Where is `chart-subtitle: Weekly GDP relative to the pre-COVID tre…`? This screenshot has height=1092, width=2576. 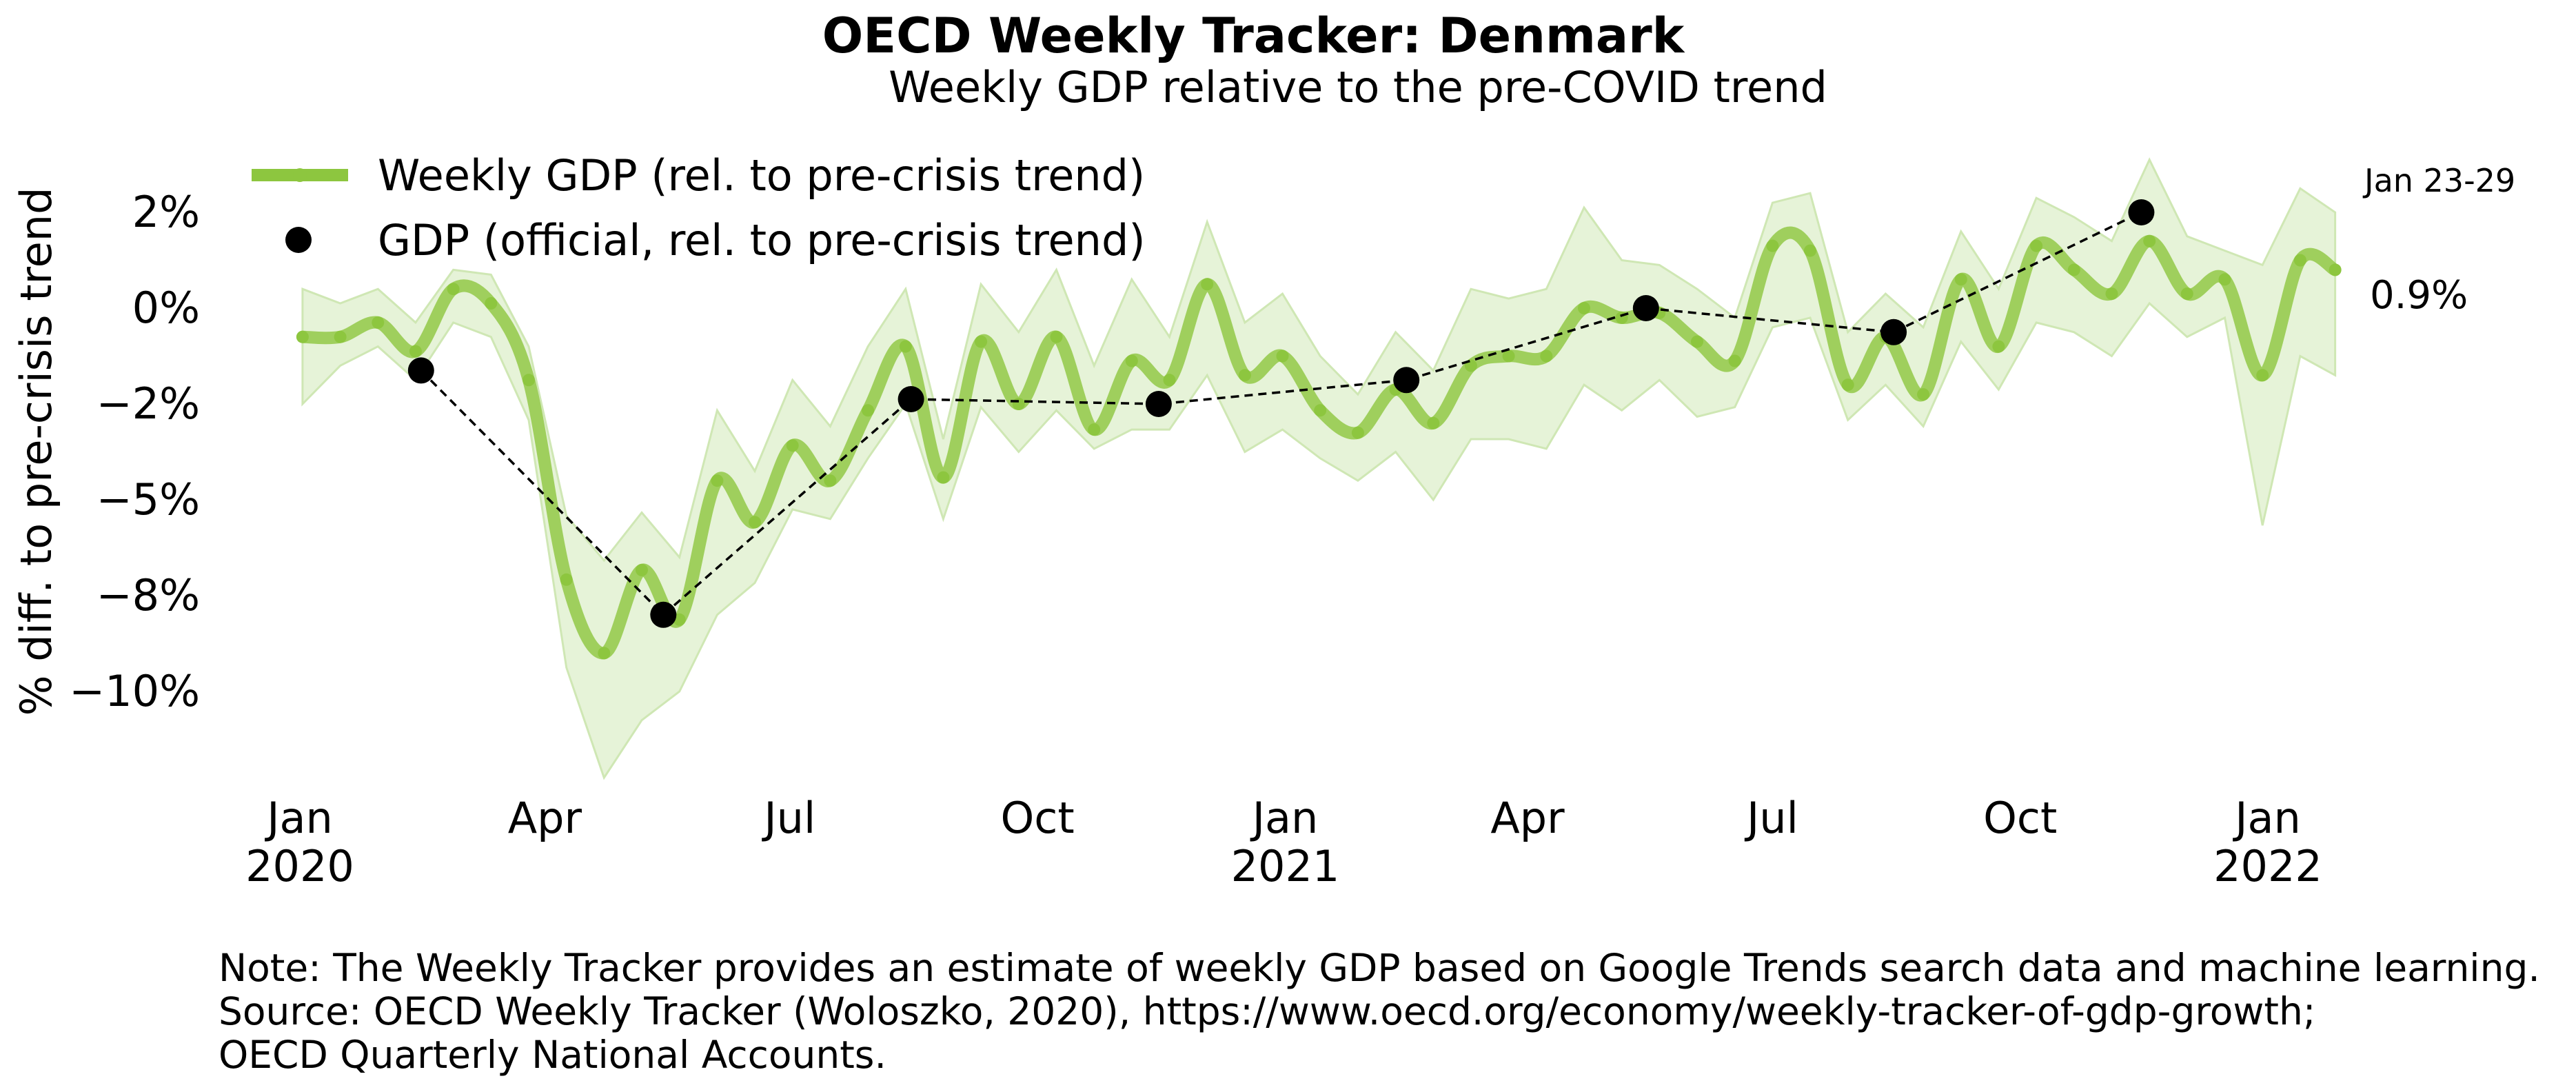 chart-subtitle: Weekly GDP relative to the pre-COVID tre… is located at coordinates (1358, 87).